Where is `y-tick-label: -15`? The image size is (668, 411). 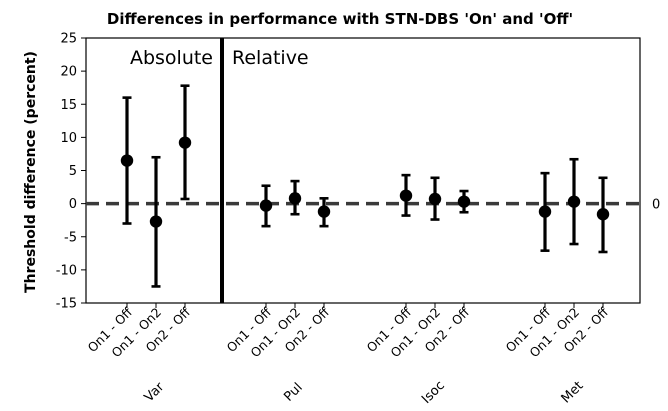 y-tick-label: -15 is located at coordinates (66, 304).